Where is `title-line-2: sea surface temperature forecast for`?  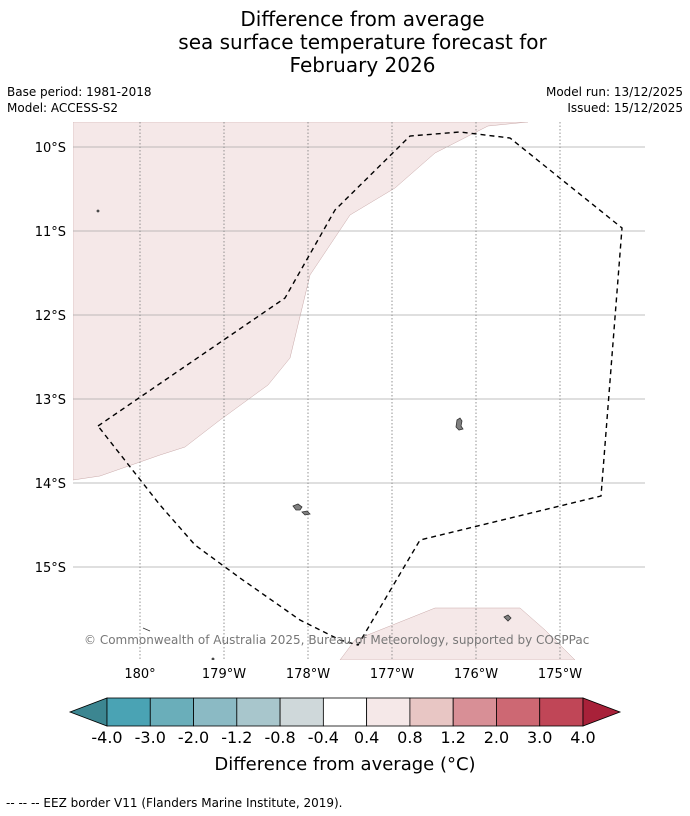
title-line-2: sea surface temperature forecast for is located at coordinates (362, 42).